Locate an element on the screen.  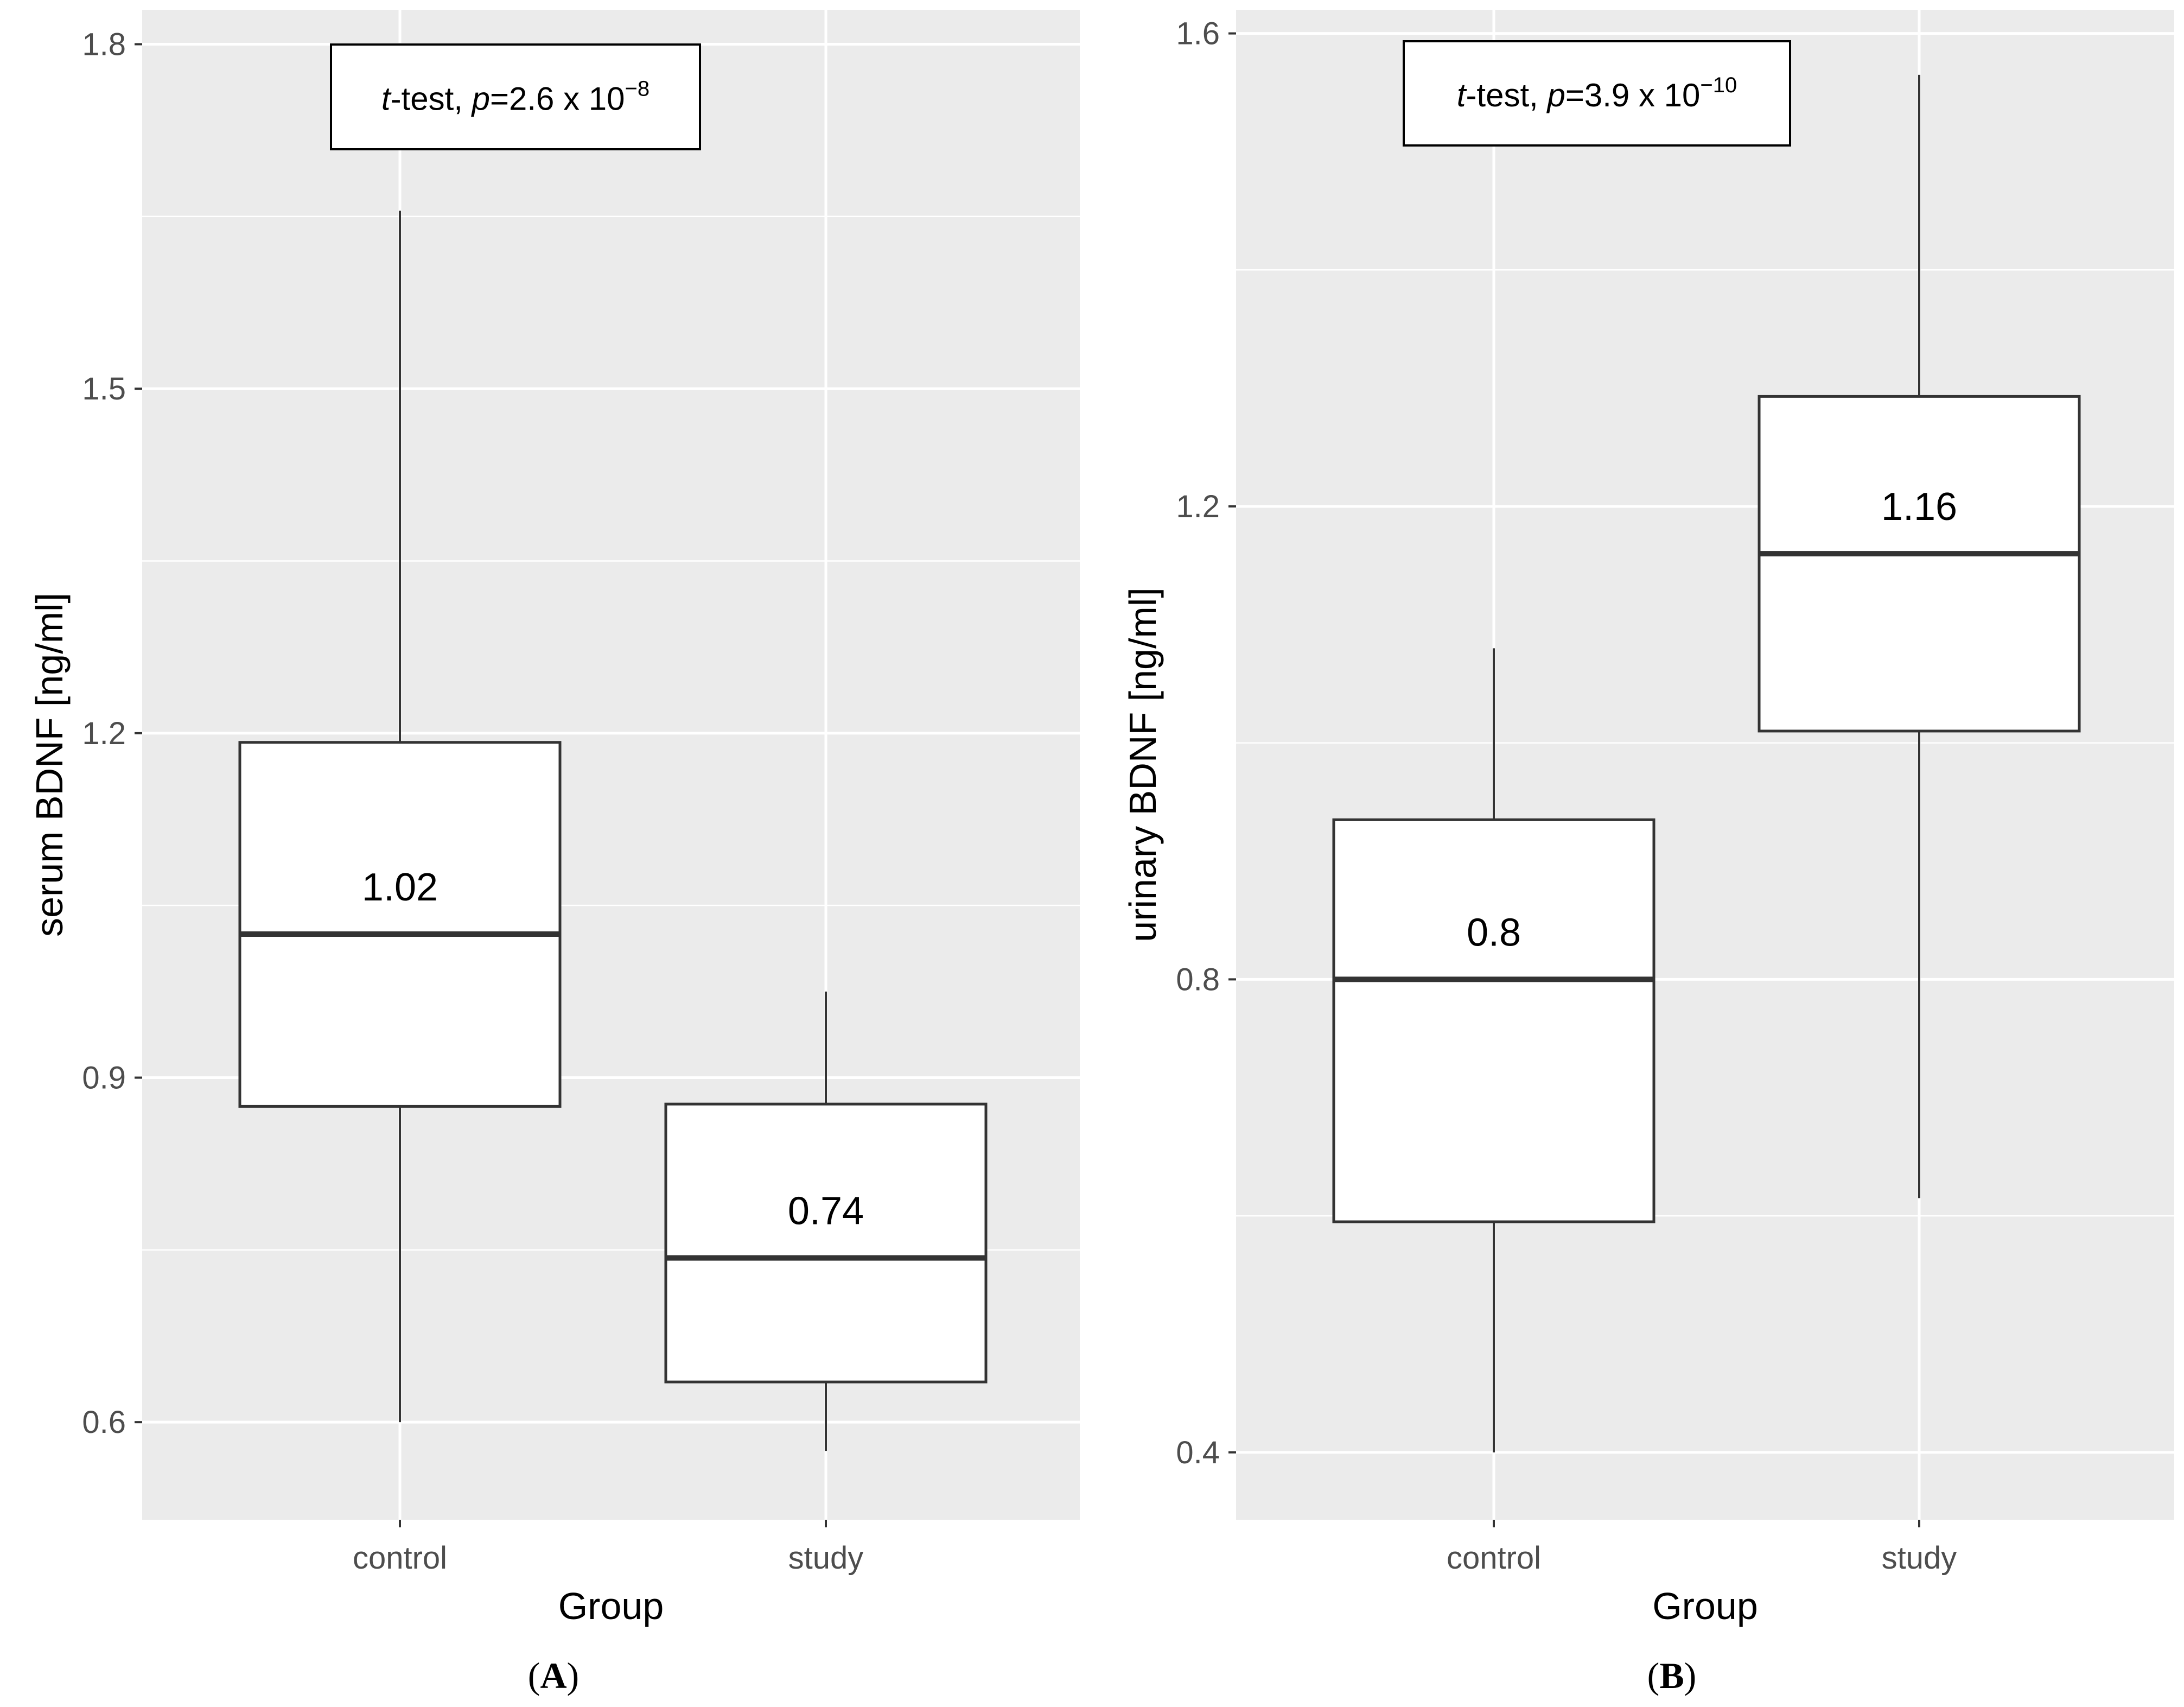
panel-b-panel-letter: (B) is located at coordinates (1672, 1675).